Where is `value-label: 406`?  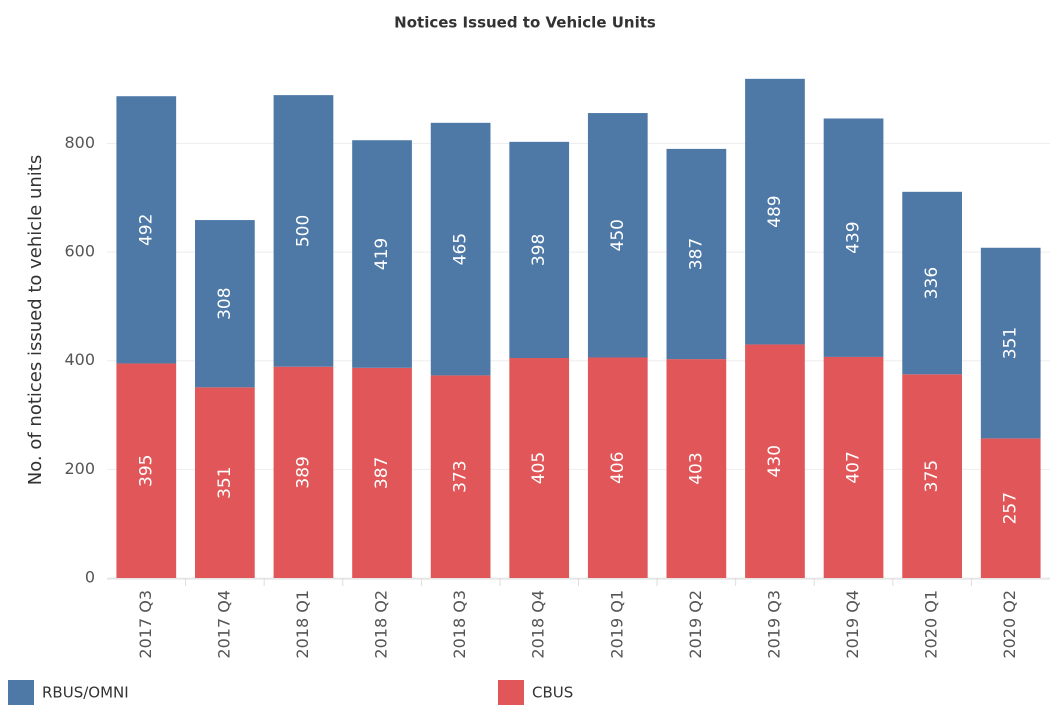 value-label: 406 is located at coordinates (618, 468).